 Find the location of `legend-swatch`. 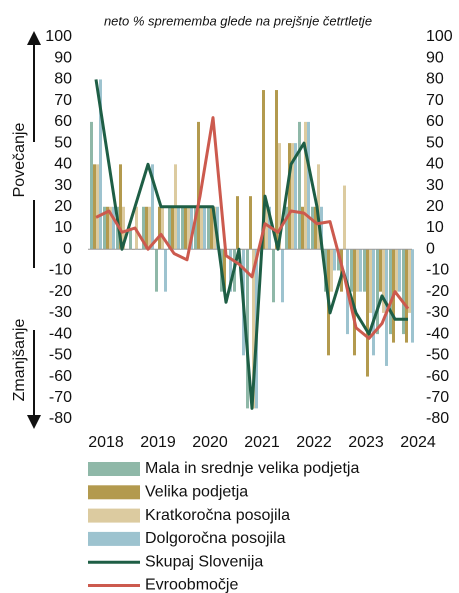

legend-swatch is located at coordinates (114, 492).